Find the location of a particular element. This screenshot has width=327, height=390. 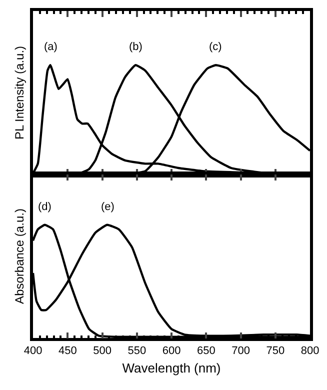

y-axis-title: Absorbance (a.u.) is located at coordinates (19, 256).